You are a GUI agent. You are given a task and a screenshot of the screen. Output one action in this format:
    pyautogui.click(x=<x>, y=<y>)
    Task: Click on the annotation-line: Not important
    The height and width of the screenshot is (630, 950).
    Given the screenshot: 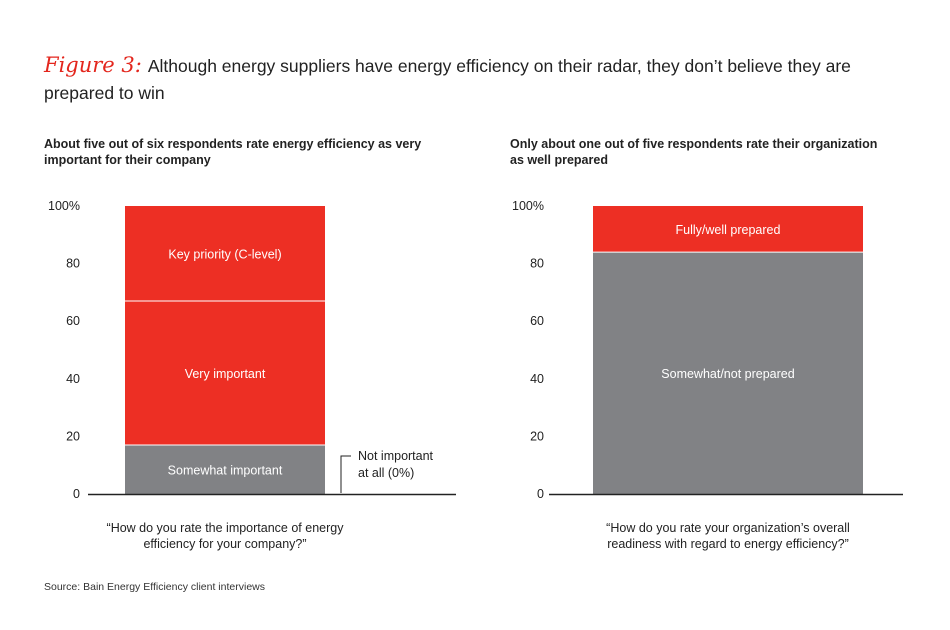 What is the action you would take?
    pyautogui.click(x=396, y=456)
    